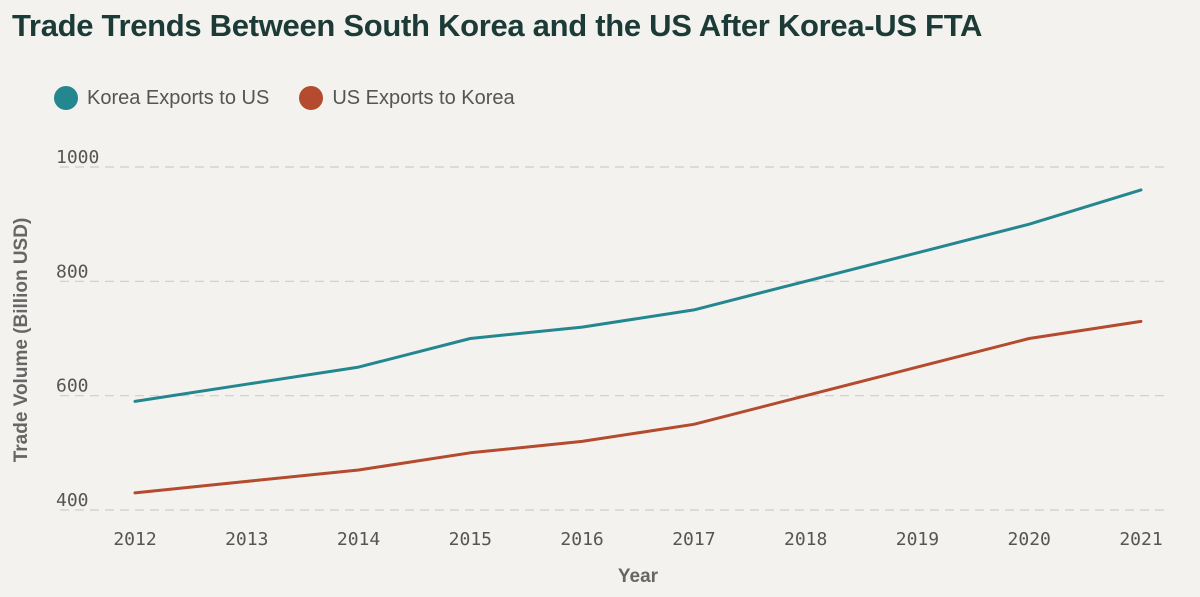 This screenshot has width=1200, height=597. Describe the element at coordinates (917, 539) in the screenshot. I see `x-tick-label-2019: 2019` at that location.